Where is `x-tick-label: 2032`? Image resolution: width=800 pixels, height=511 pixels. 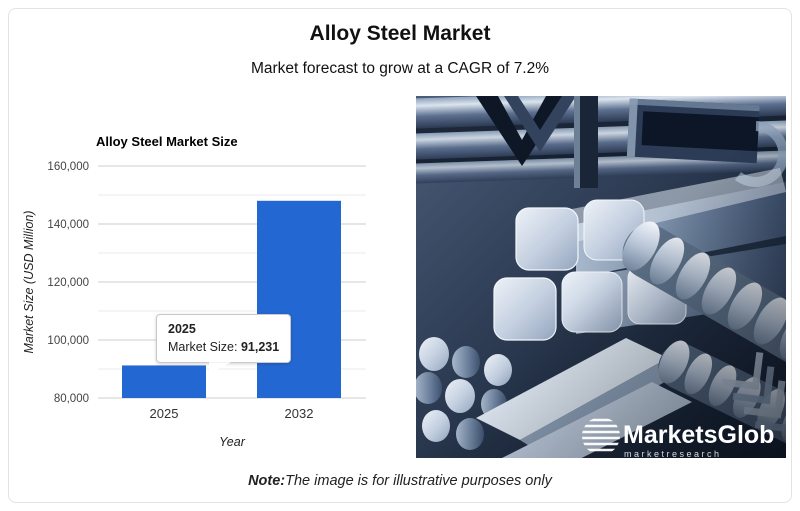
x-tick-label: 2032 is located at coordinates (299, 413).